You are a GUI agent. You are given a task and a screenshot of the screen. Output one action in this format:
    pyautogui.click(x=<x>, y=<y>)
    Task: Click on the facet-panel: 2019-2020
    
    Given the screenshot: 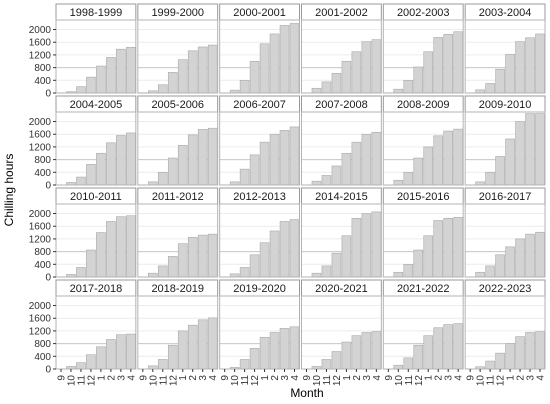 What is the action you would take?
    pyautogui.click(x=260, y=324)
    